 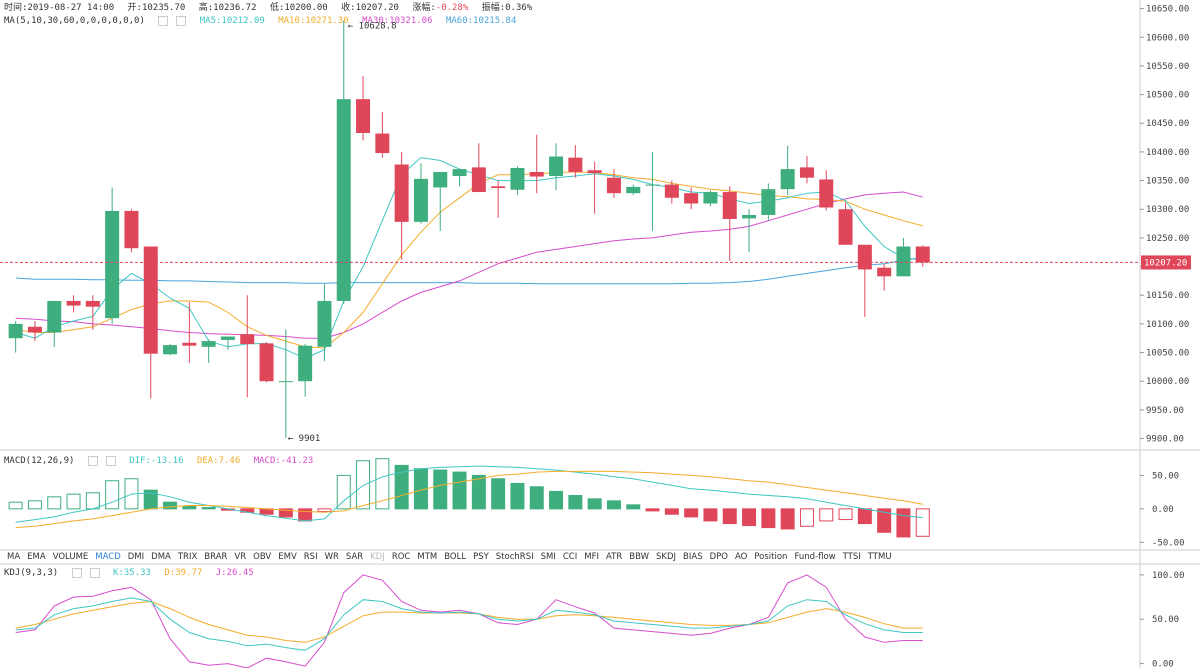 I want to click on tab-volume: VOLUME, so click(x=70, y=557).